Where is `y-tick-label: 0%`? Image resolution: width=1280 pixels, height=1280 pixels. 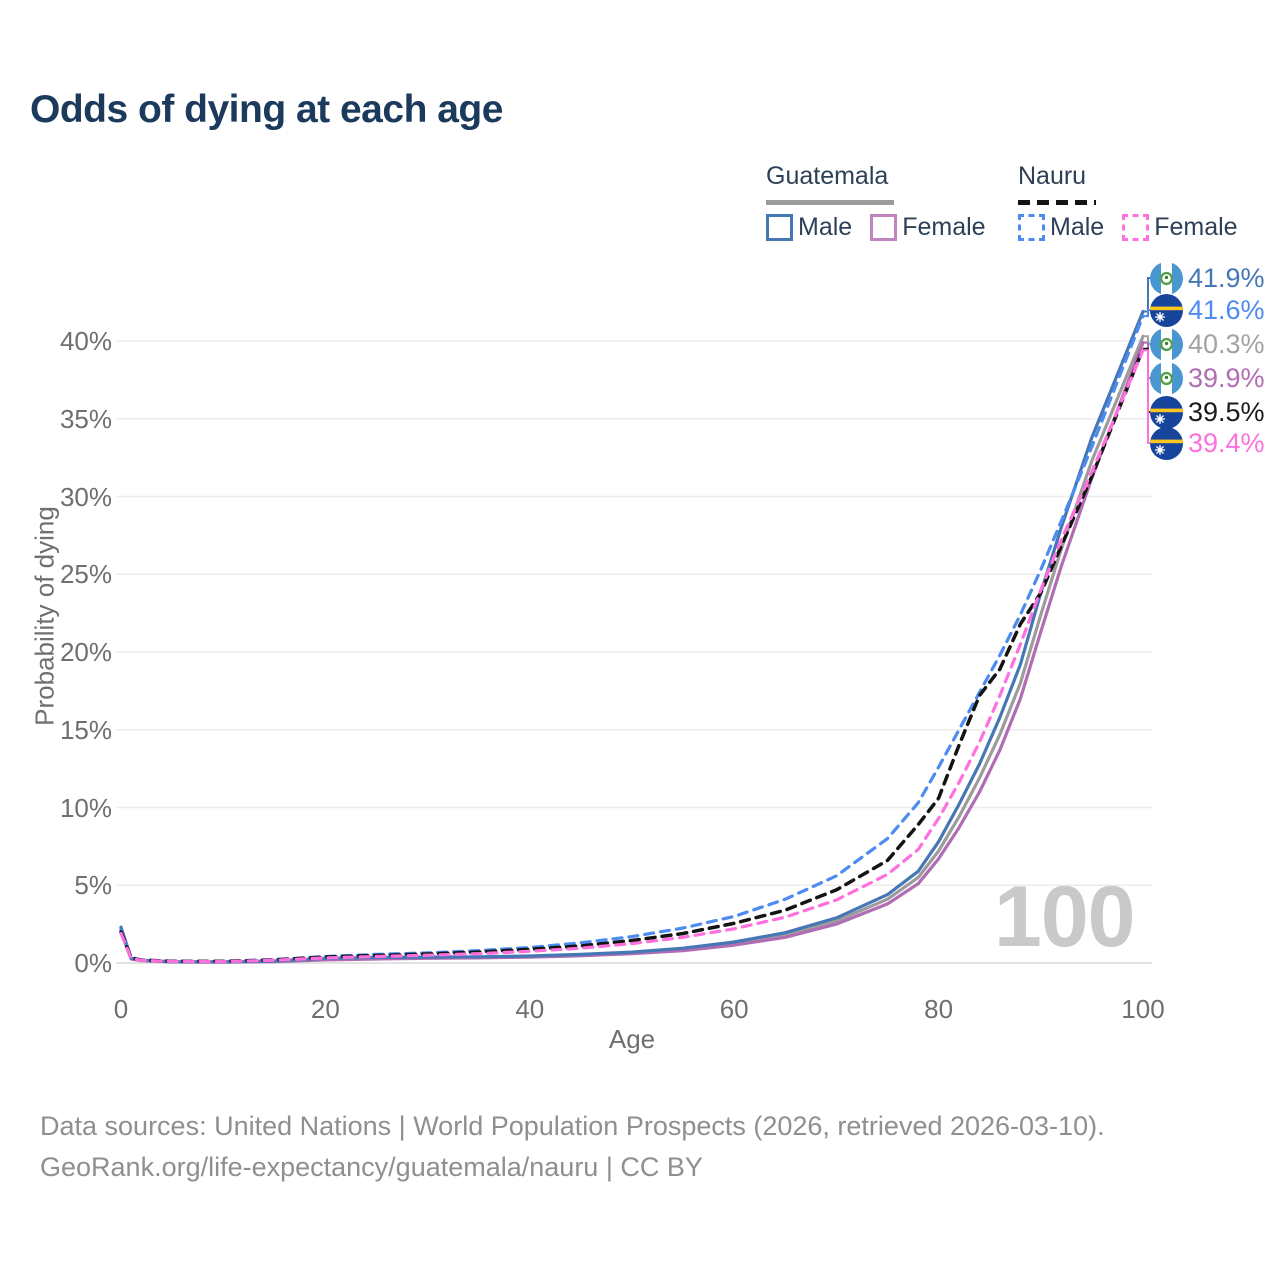
y-tick-label: 0% is located at coordinates (93, 963).